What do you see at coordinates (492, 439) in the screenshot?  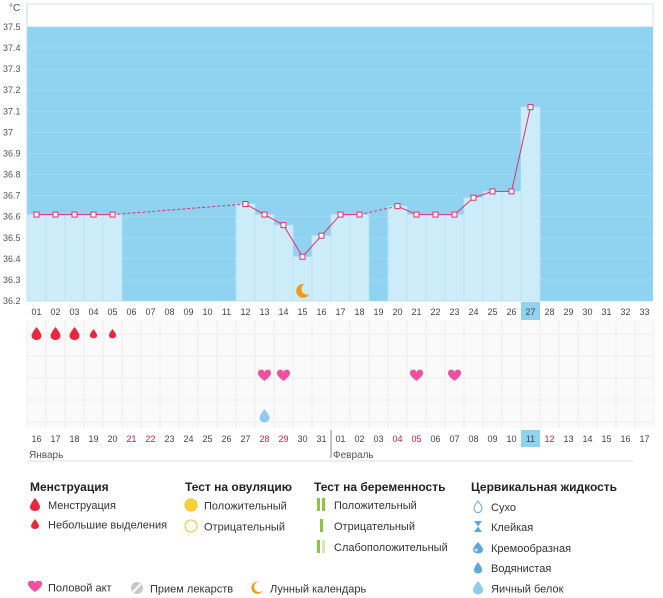 I see `date-label: 09` at bounding box center [492, 439].